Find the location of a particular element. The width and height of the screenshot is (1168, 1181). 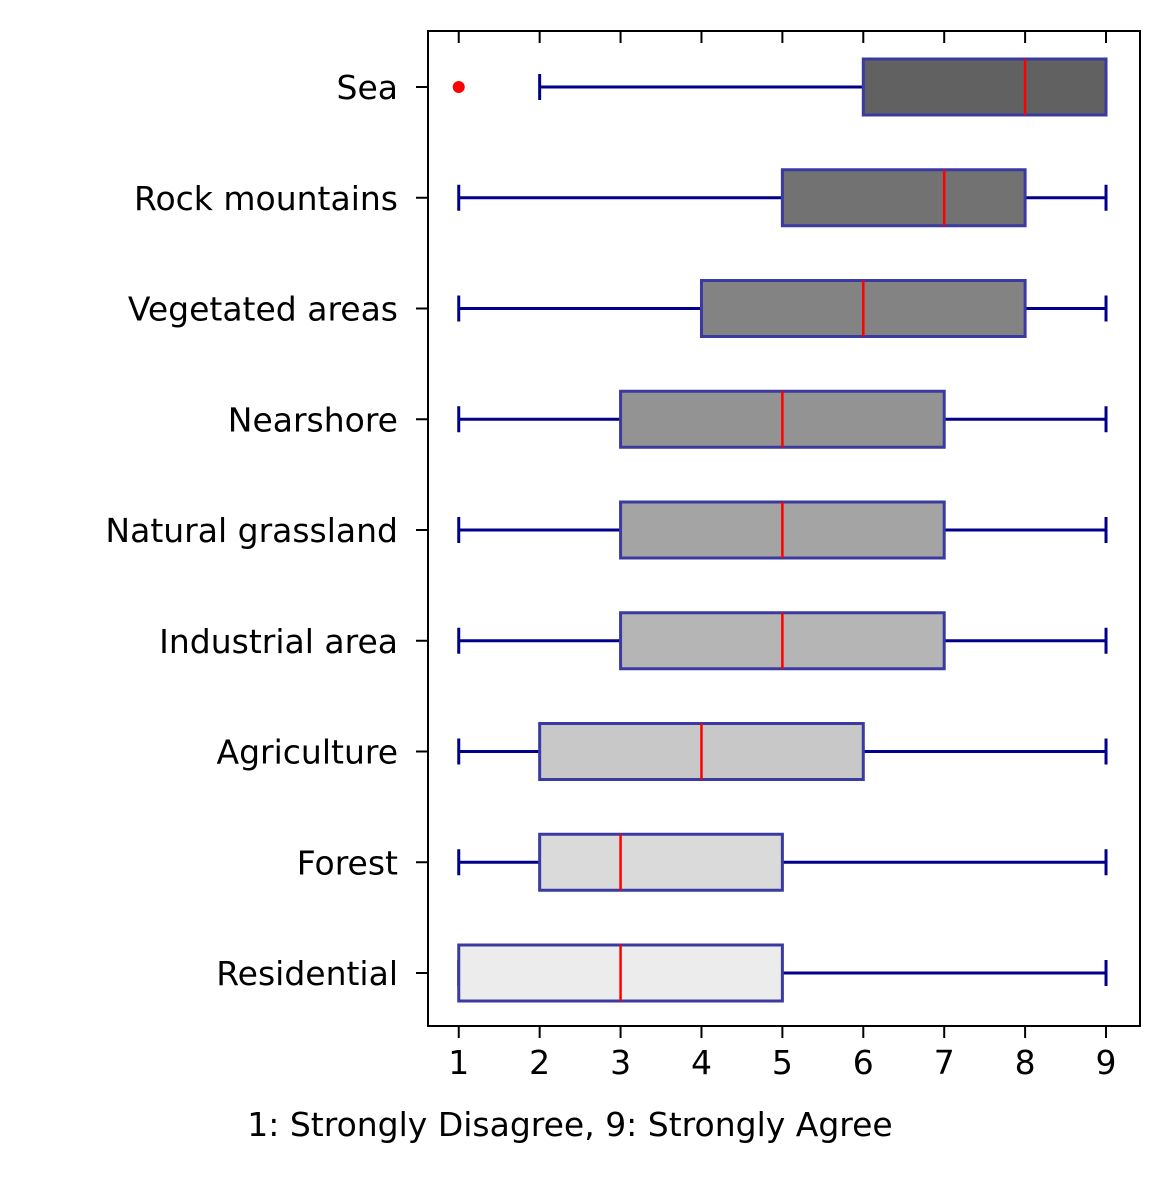

y-tick-label: Forest is located at coordinates (347, 862).